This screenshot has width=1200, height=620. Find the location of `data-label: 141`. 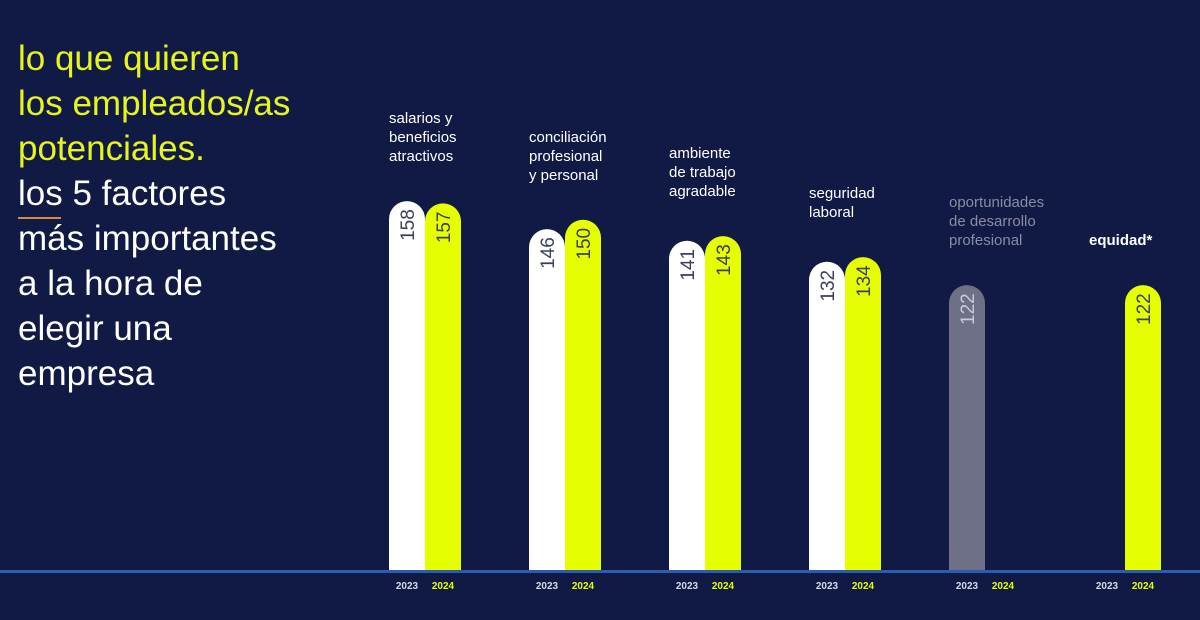

data-label: 141 is located at coordinates (688, 265).